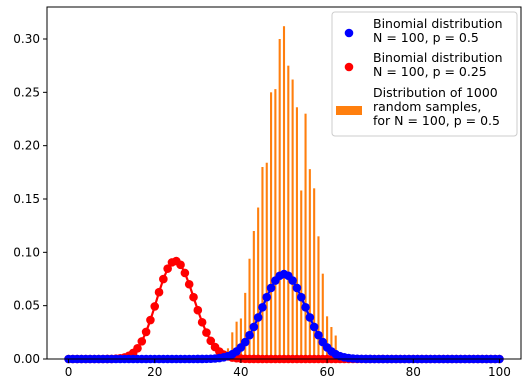 Image resolution: width=522 pixels, height=381 pixels. What do you see at coordinates (499, 372) in the screenshot?
I see `x-tick-label: 100` at bounding box center [499, 372].